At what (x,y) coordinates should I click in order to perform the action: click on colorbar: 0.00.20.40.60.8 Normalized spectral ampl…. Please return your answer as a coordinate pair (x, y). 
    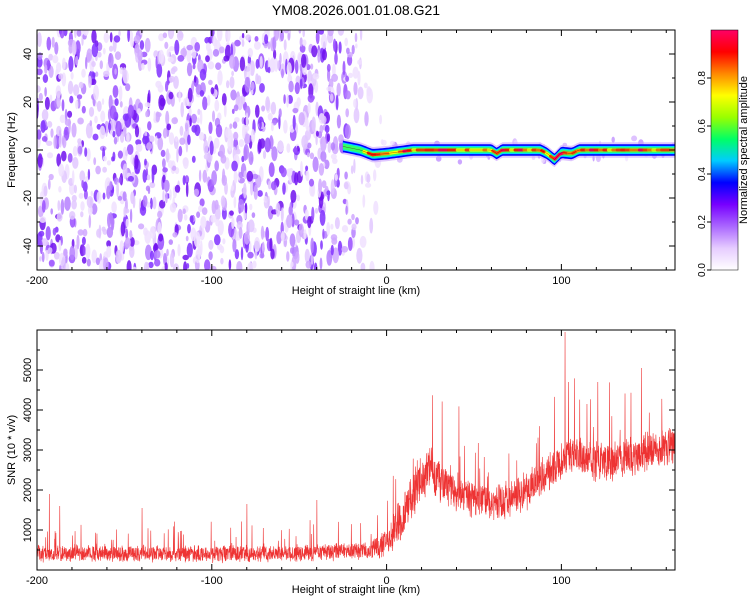
    Looking at the image, I should click on (723, 153).